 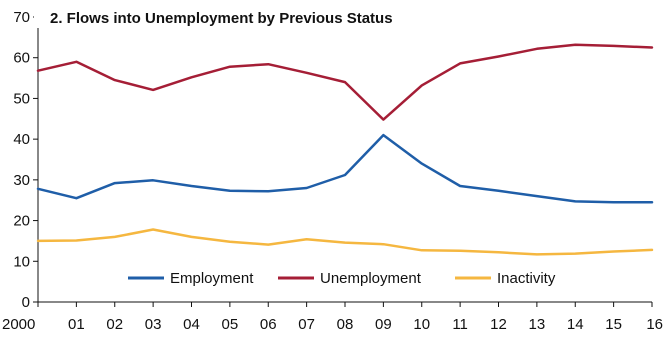 I want to click on x-tick-label: 02, so click(x=114, y=324).